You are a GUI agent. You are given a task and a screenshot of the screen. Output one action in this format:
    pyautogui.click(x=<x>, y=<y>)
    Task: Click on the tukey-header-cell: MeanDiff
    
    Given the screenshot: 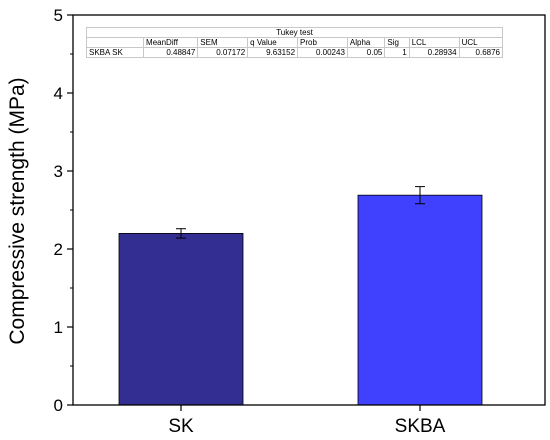 What is the action you would take?
    pyautogui.click(x=171, y=42)
    